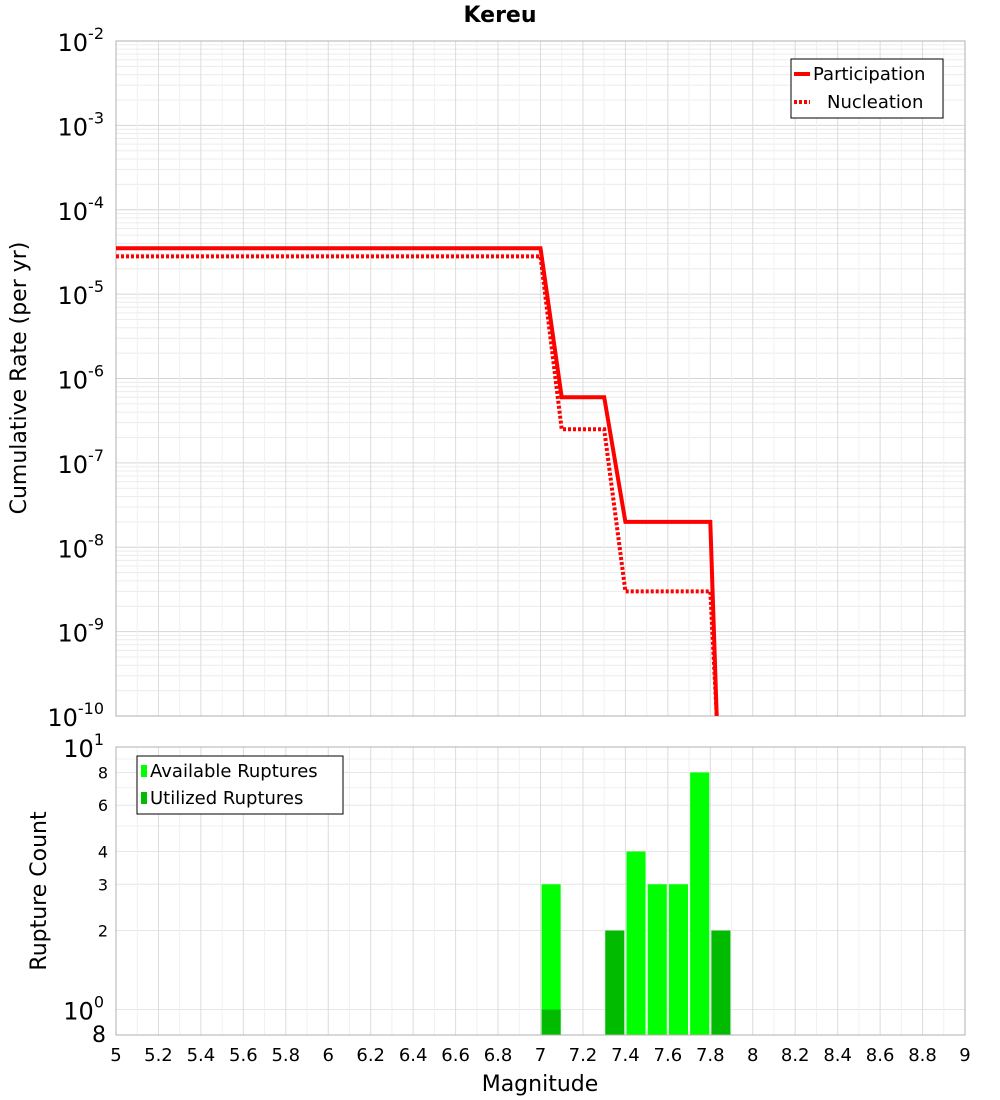  I want to click on count-y-axis-label: Rupture Count, so click(39, 891).